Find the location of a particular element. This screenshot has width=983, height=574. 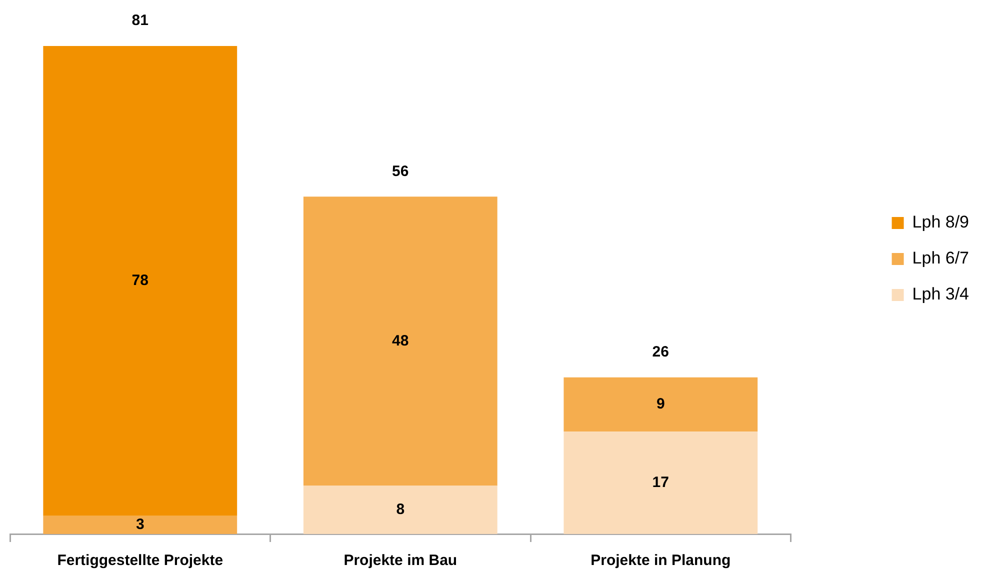

data-label: 8 is located at coordinates (400, 509).